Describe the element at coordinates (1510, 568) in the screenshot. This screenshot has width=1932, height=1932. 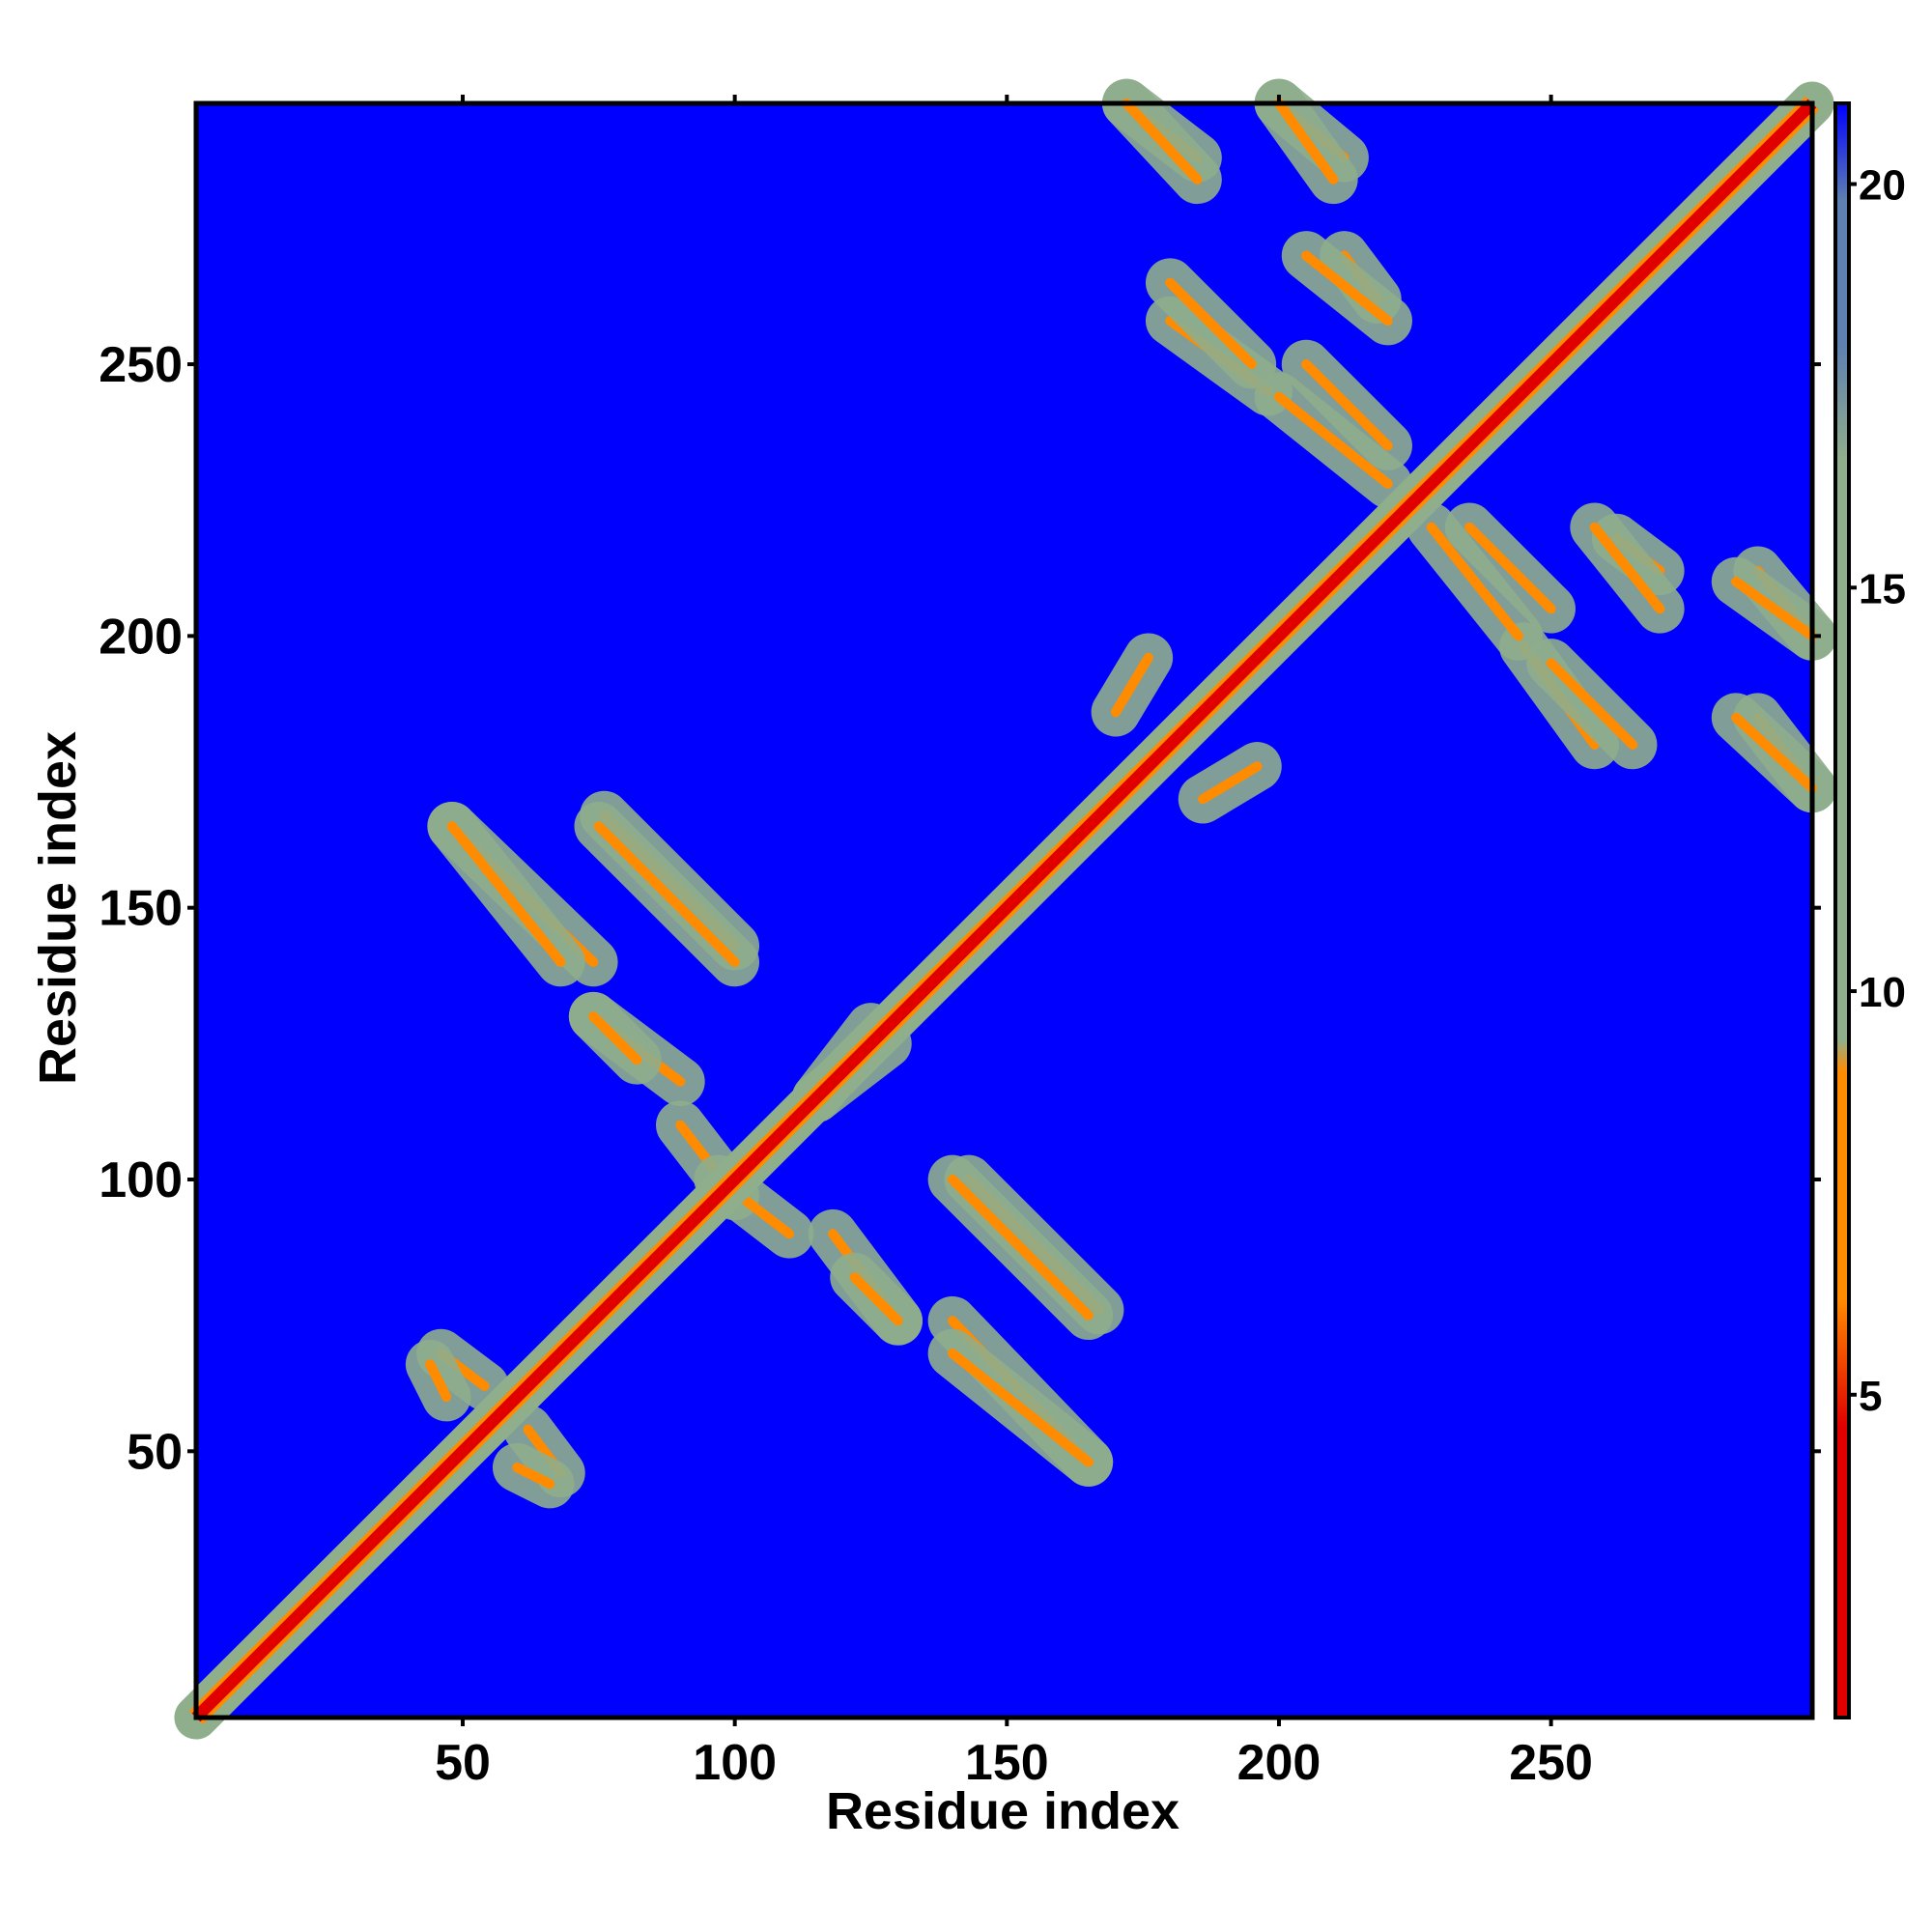
I see `contact-band-core-12a` at that location.